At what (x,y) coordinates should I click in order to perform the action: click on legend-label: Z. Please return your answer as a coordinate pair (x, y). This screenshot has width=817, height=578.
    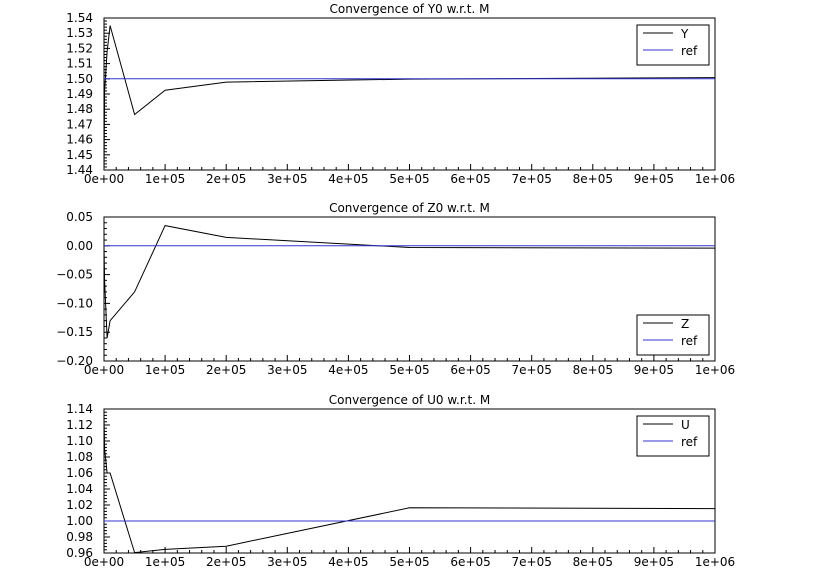
    Looking at the image, I should click on (685, 324).